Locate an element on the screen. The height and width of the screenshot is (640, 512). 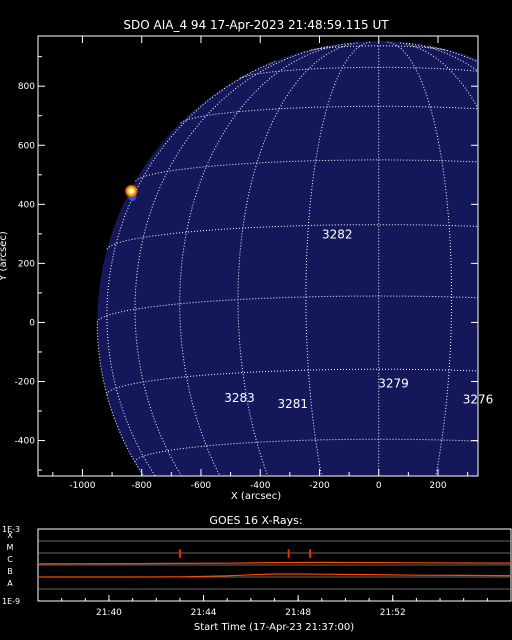
solar-y-axis-label: Y (arcsec) is located at coordinates (4, 256).